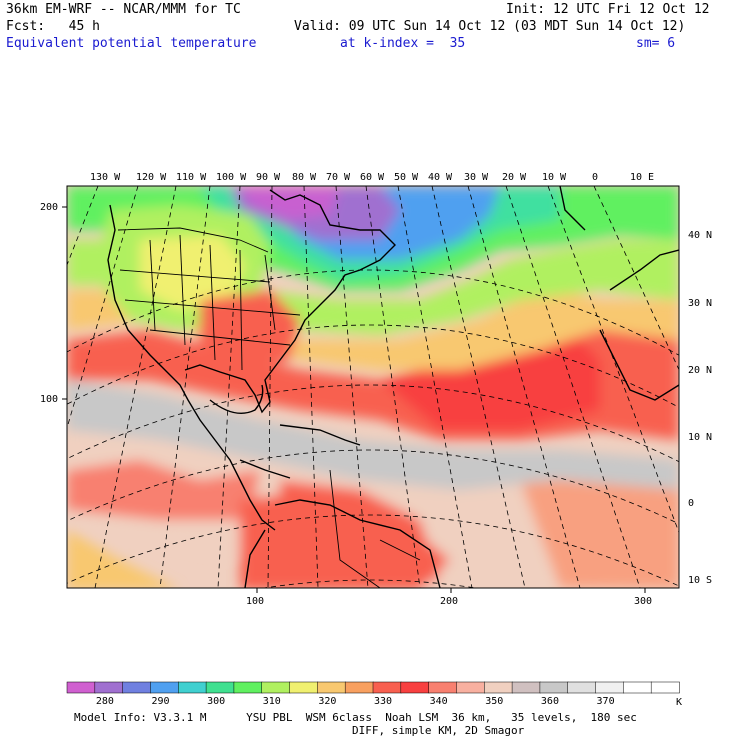 Image resolution: width=740 pixels, height=740 pixels. Describe the element at coordinates (656, 43) in the screenshot. I see `smoothing: sm= 6` at that location.